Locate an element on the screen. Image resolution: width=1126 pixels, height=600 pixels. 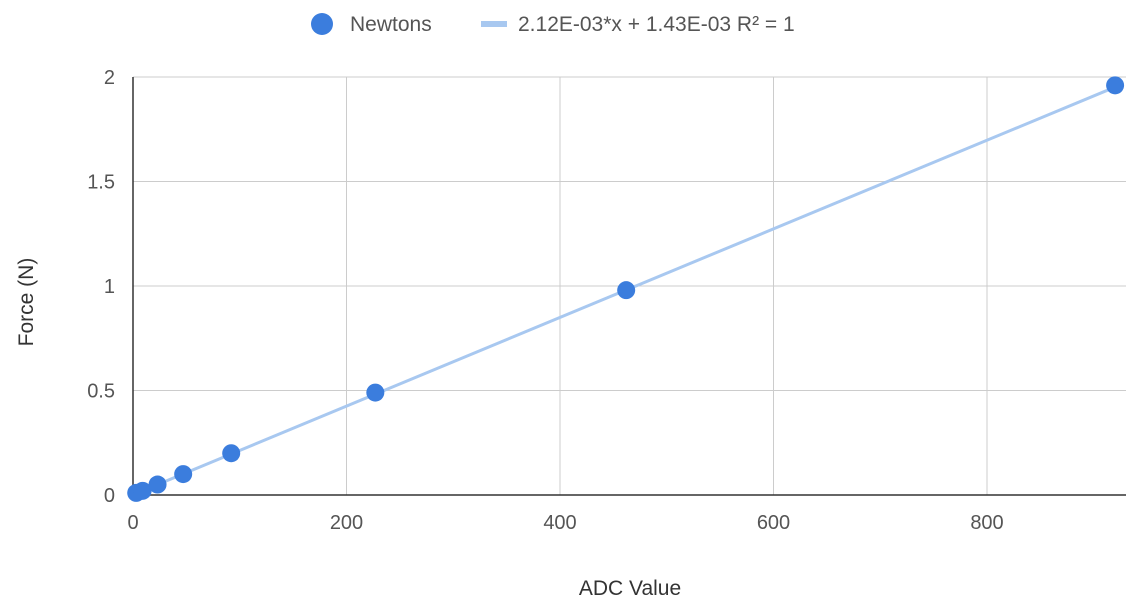
legend-marker-trendline is located at coordinates (494, 24).